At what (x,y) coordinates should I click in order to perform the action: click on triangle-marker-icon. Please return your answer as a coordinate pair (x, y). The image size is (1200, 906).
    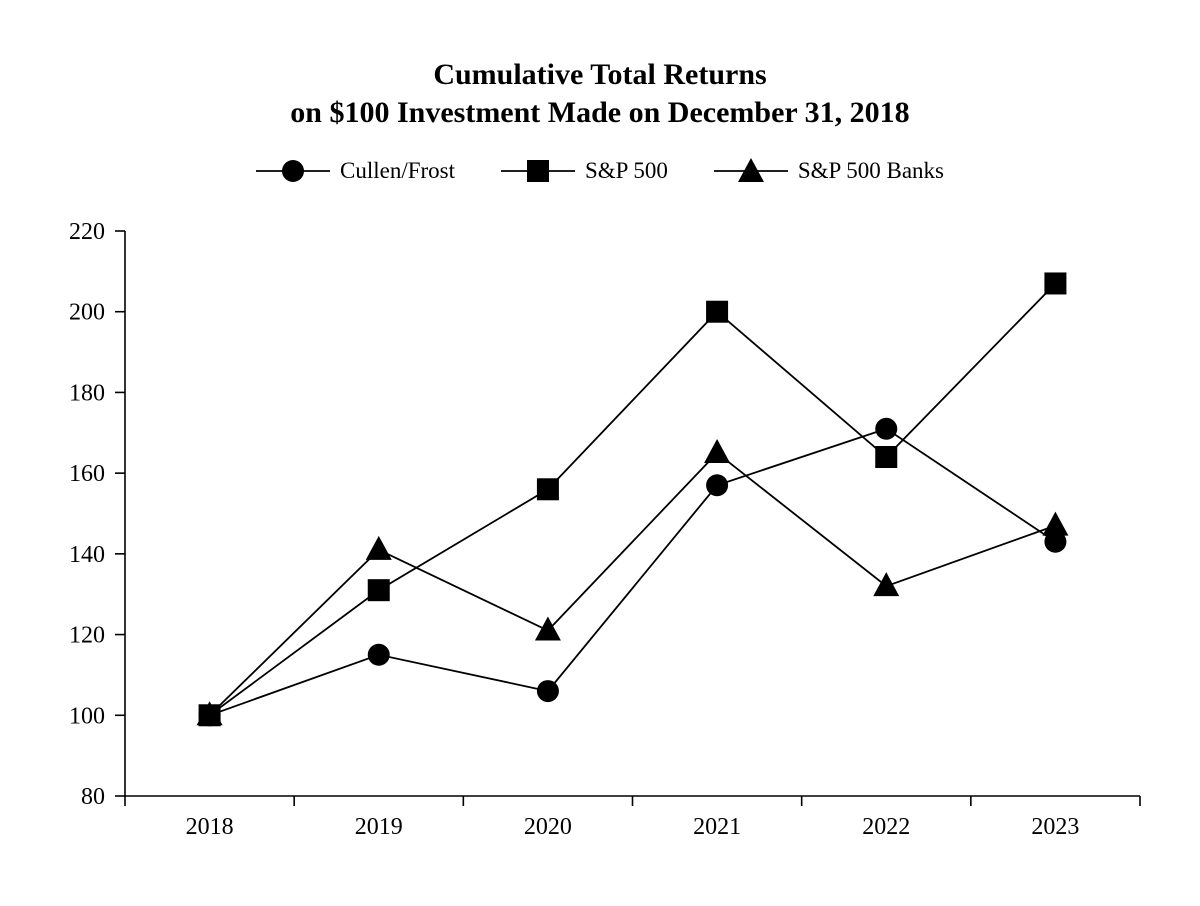
    Looking at the image, I should click on (750, 170).